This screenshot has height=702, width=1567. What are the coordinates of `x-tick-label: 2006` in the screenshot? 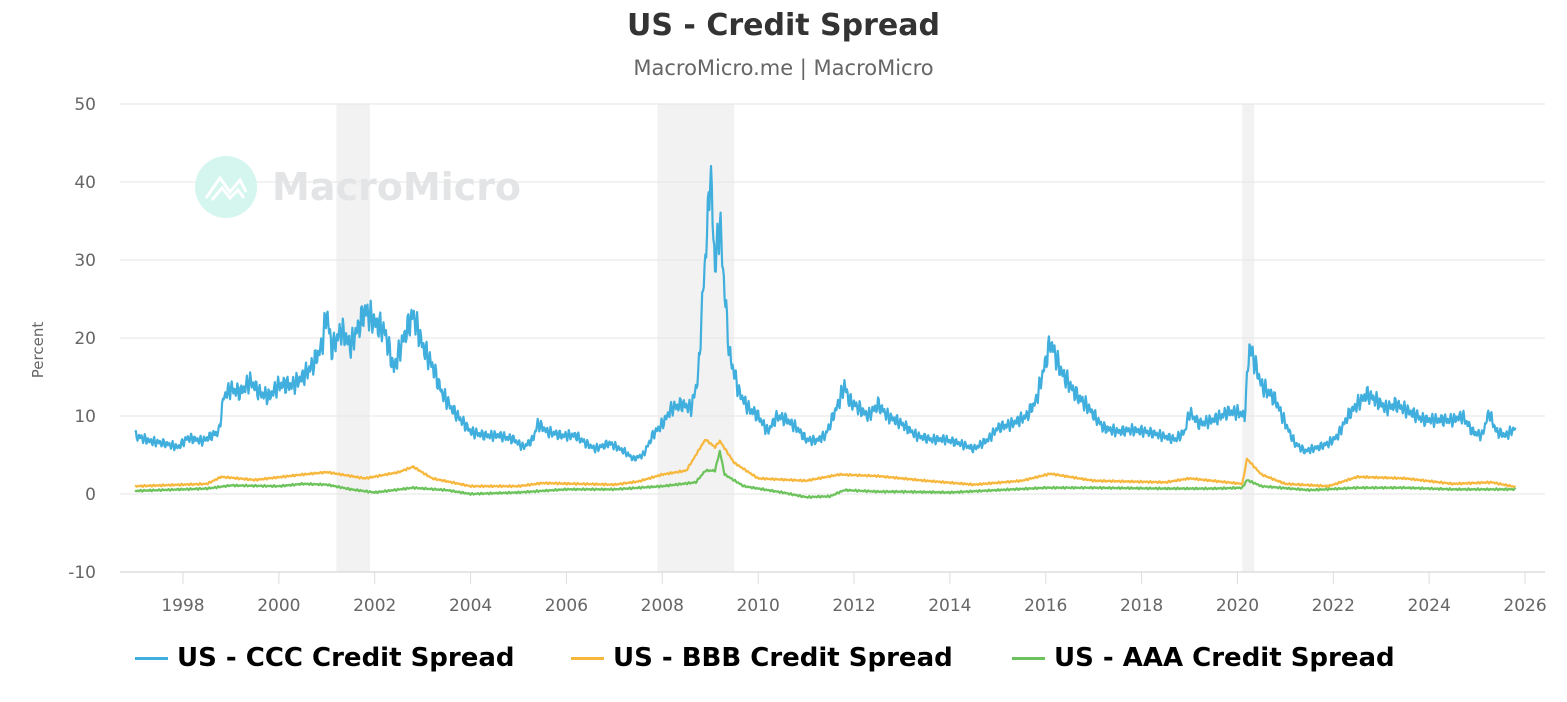 It's located at (566, 606).